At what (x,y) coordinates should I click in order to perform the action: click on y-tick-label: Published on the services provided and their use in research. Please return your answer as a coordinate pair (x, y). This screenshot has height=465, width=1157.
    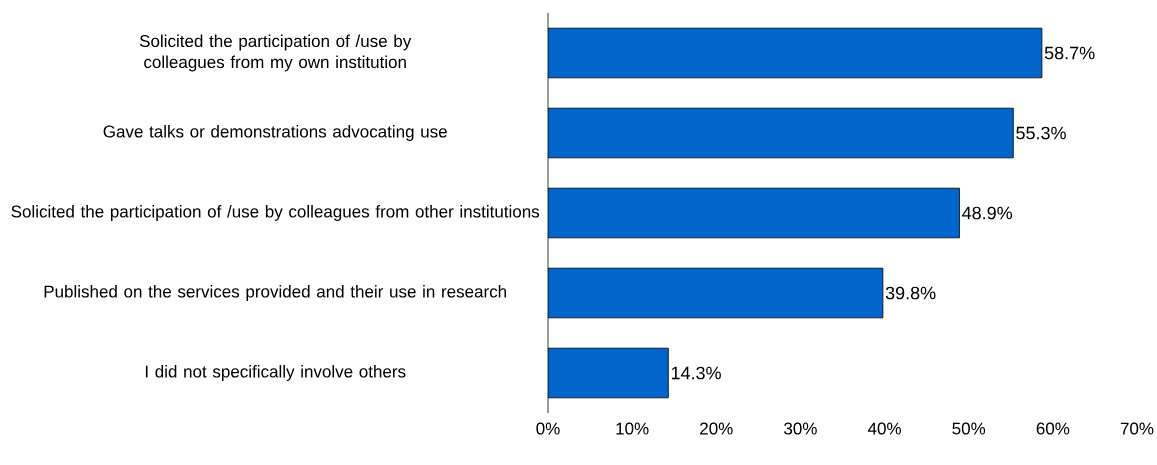
    Looking at the image, I should click on (275, 293).